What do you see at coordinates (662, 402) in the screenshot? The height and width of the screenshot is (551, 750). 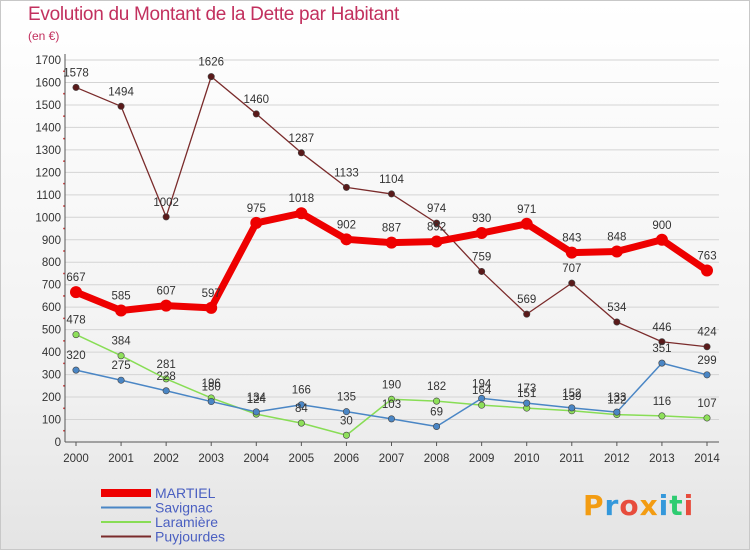 I see `data-label: 116` at bounding box center [662, 402].